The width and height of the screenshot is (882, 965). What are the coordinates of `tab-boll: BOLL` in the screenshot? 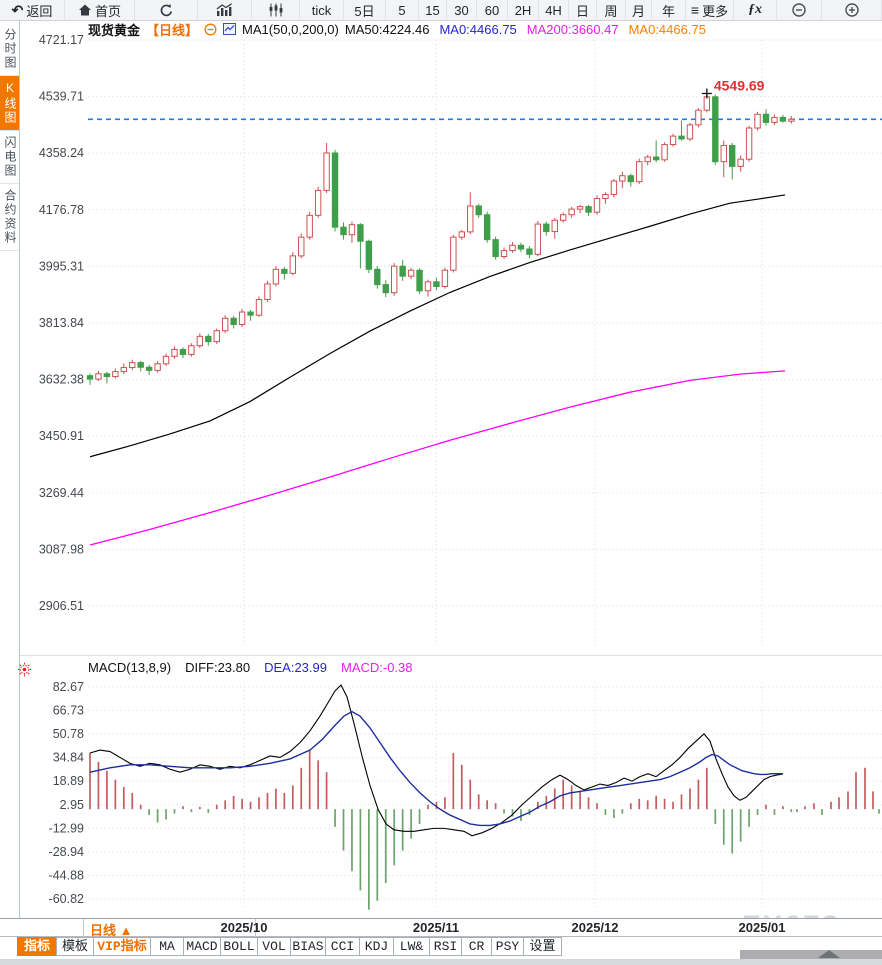 It's located at (239, 946).